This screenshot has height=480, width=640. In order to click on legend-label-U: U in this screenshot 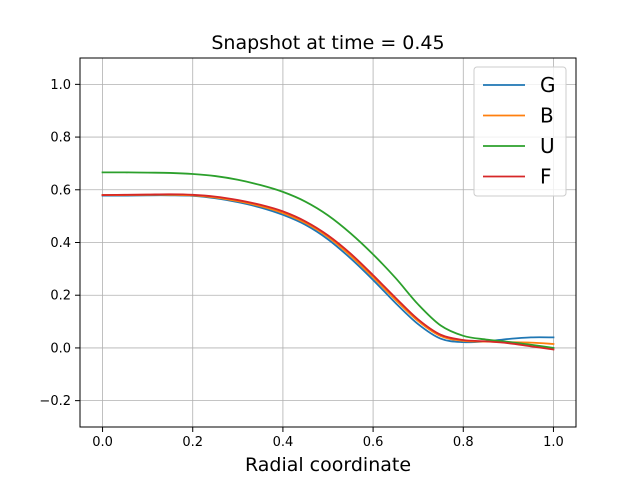, I will do `click(547, 146)`.